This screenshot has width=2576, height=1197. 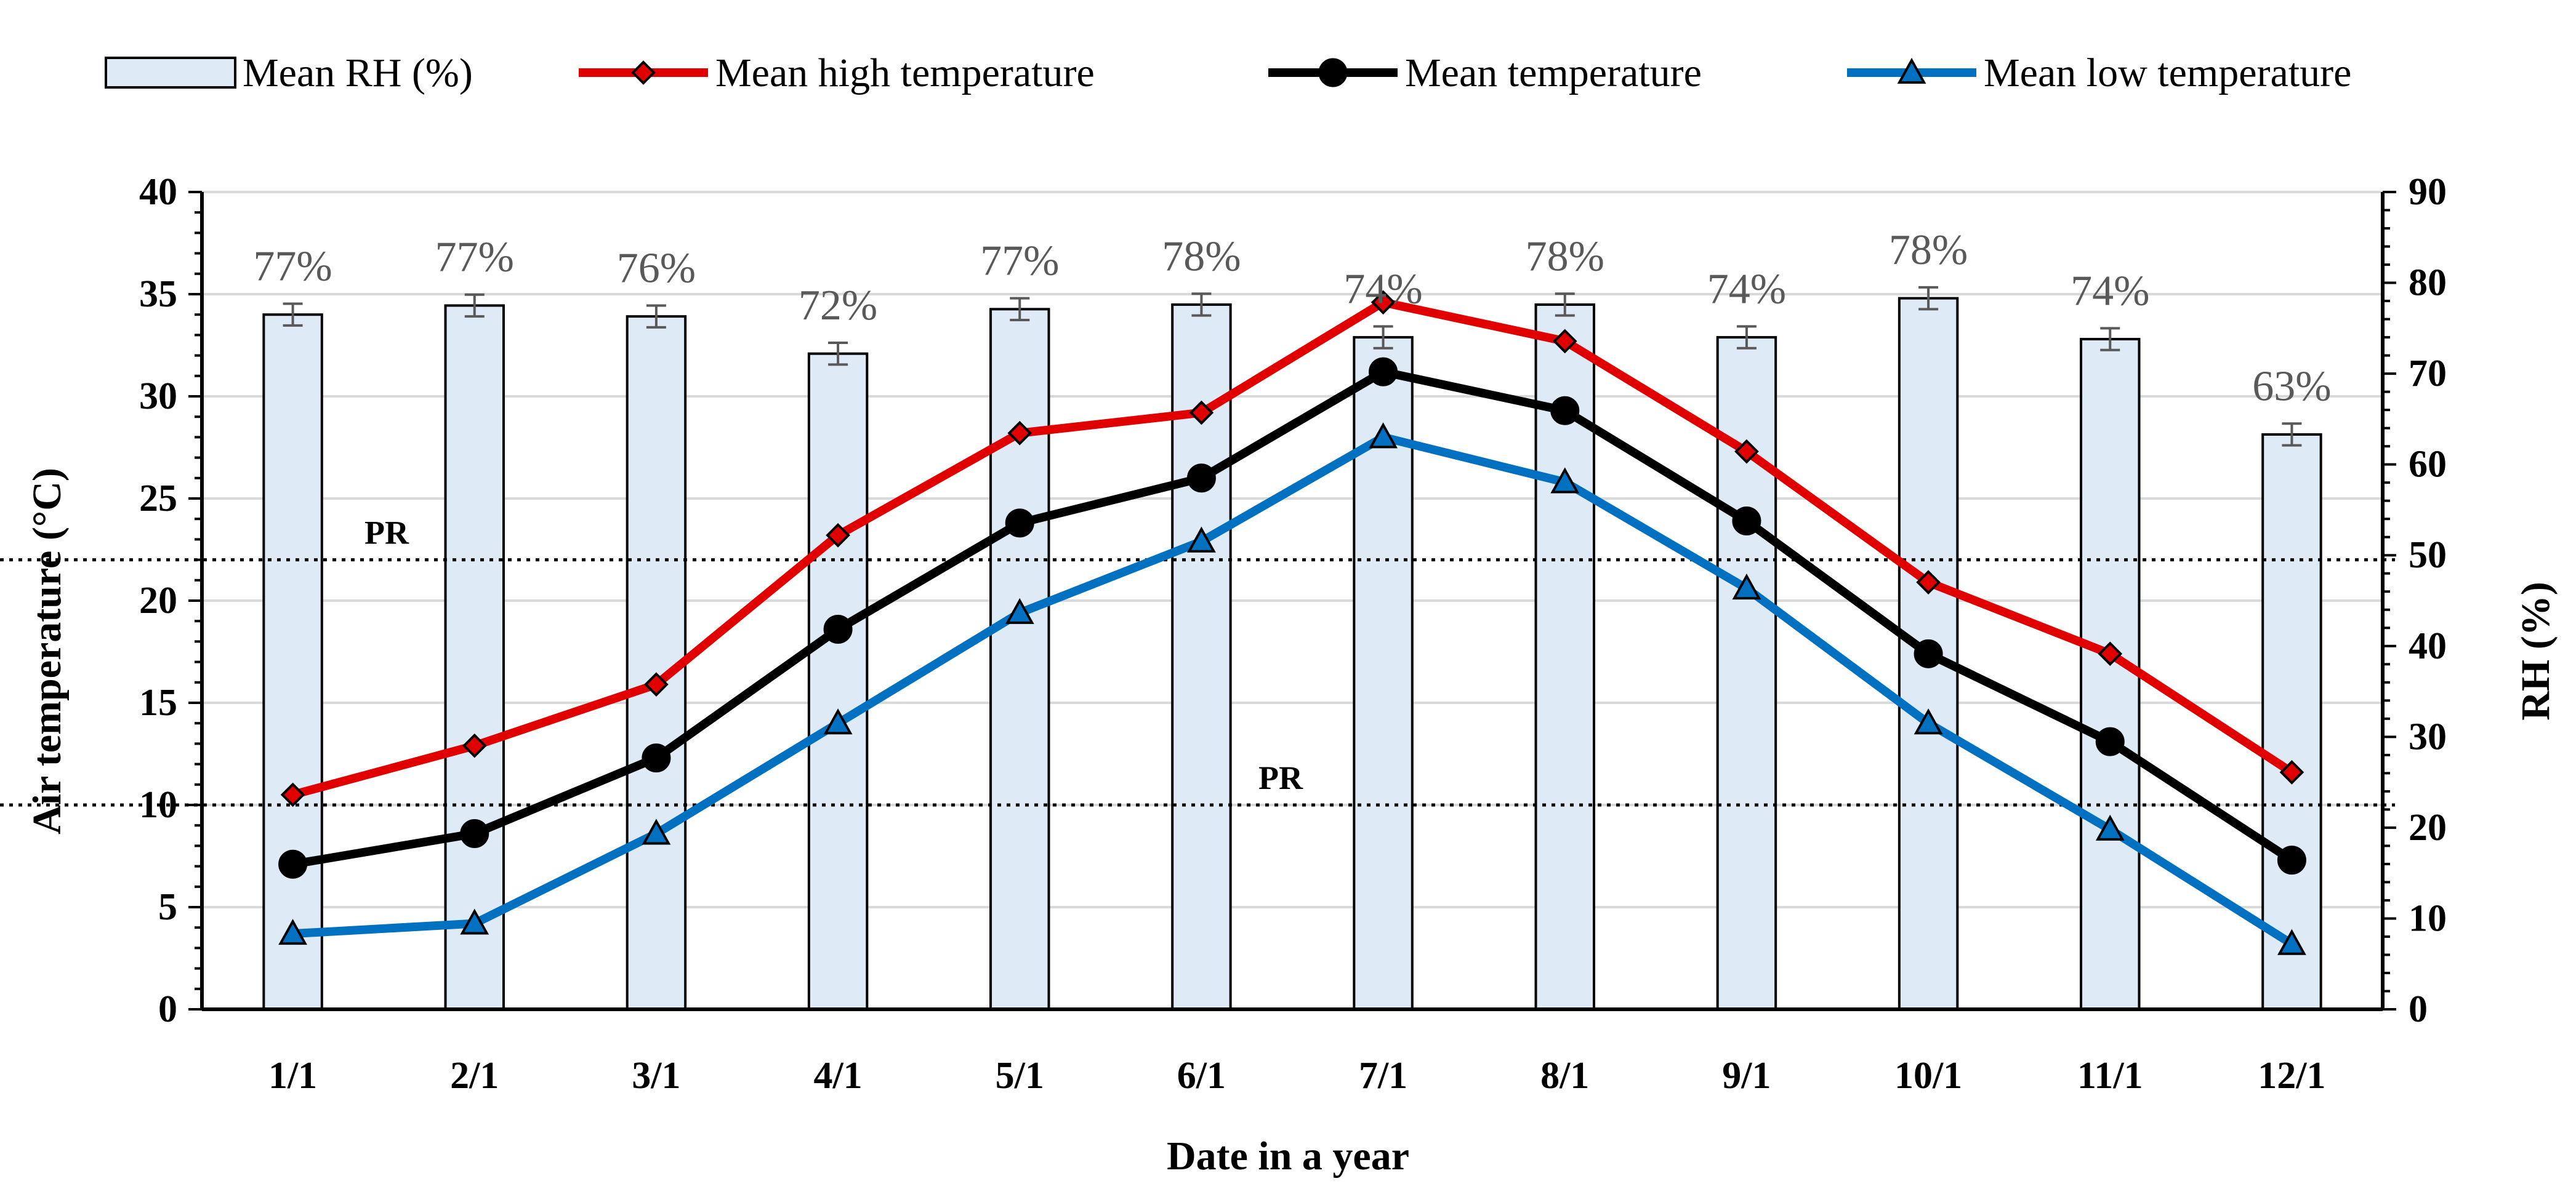 I want to click on y-right-tick-label: 40, so click(x=2428, y=646).